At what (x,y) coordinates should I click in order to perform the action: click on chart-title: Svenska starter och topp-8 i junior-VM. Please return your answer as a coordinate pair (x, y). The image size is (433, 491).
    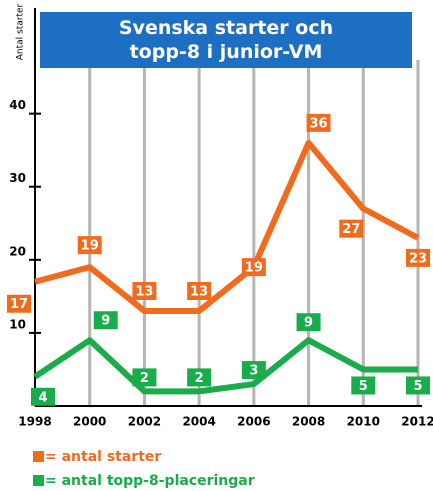
    Looking at the image, I should click on (226, 40).